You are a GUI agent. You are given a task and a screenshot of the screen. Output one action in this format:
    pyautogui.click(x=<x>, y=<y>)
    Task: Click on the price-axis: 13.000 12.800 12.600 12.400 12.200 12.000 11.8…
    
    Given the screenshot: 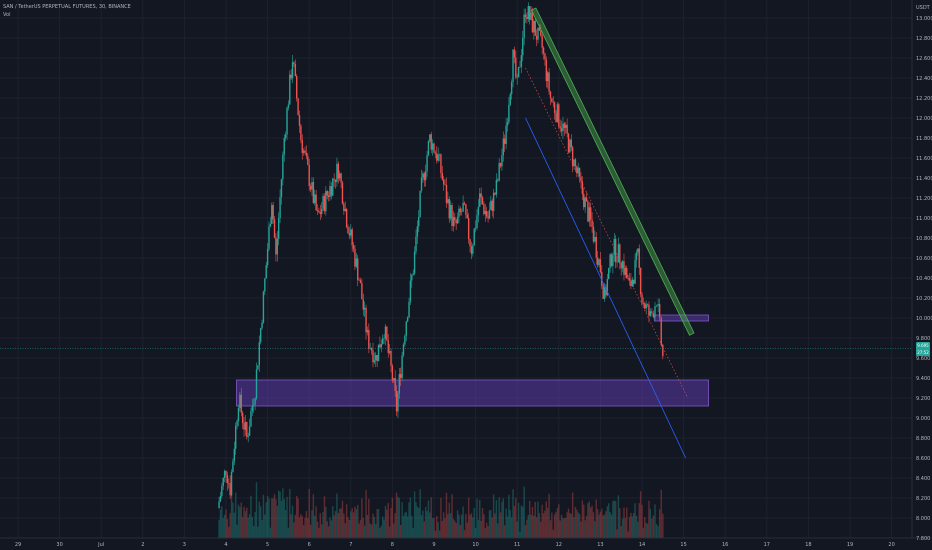 What is the action you would take?
    pyautogui.click(x=924, y=279)
    